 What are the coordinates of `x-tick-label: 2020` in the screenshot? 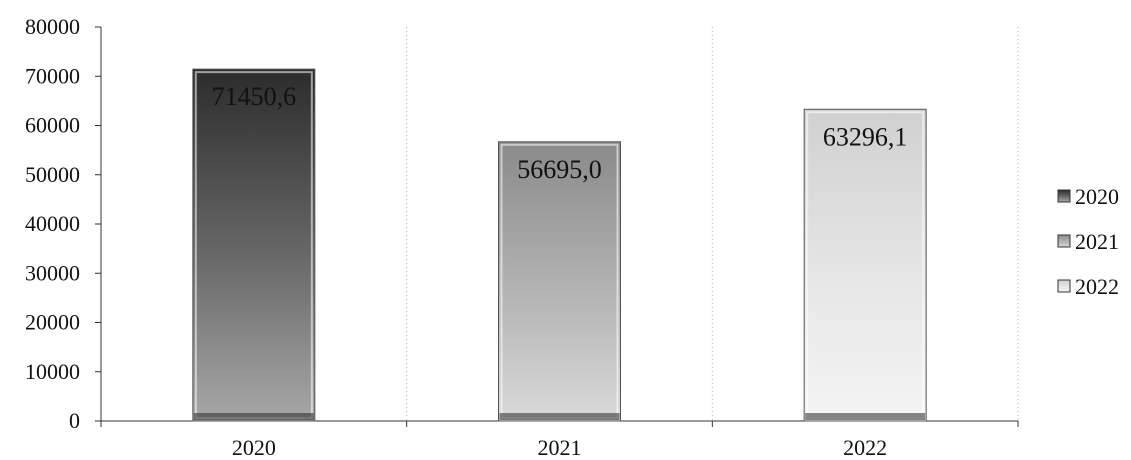 It's located at (254, 447).